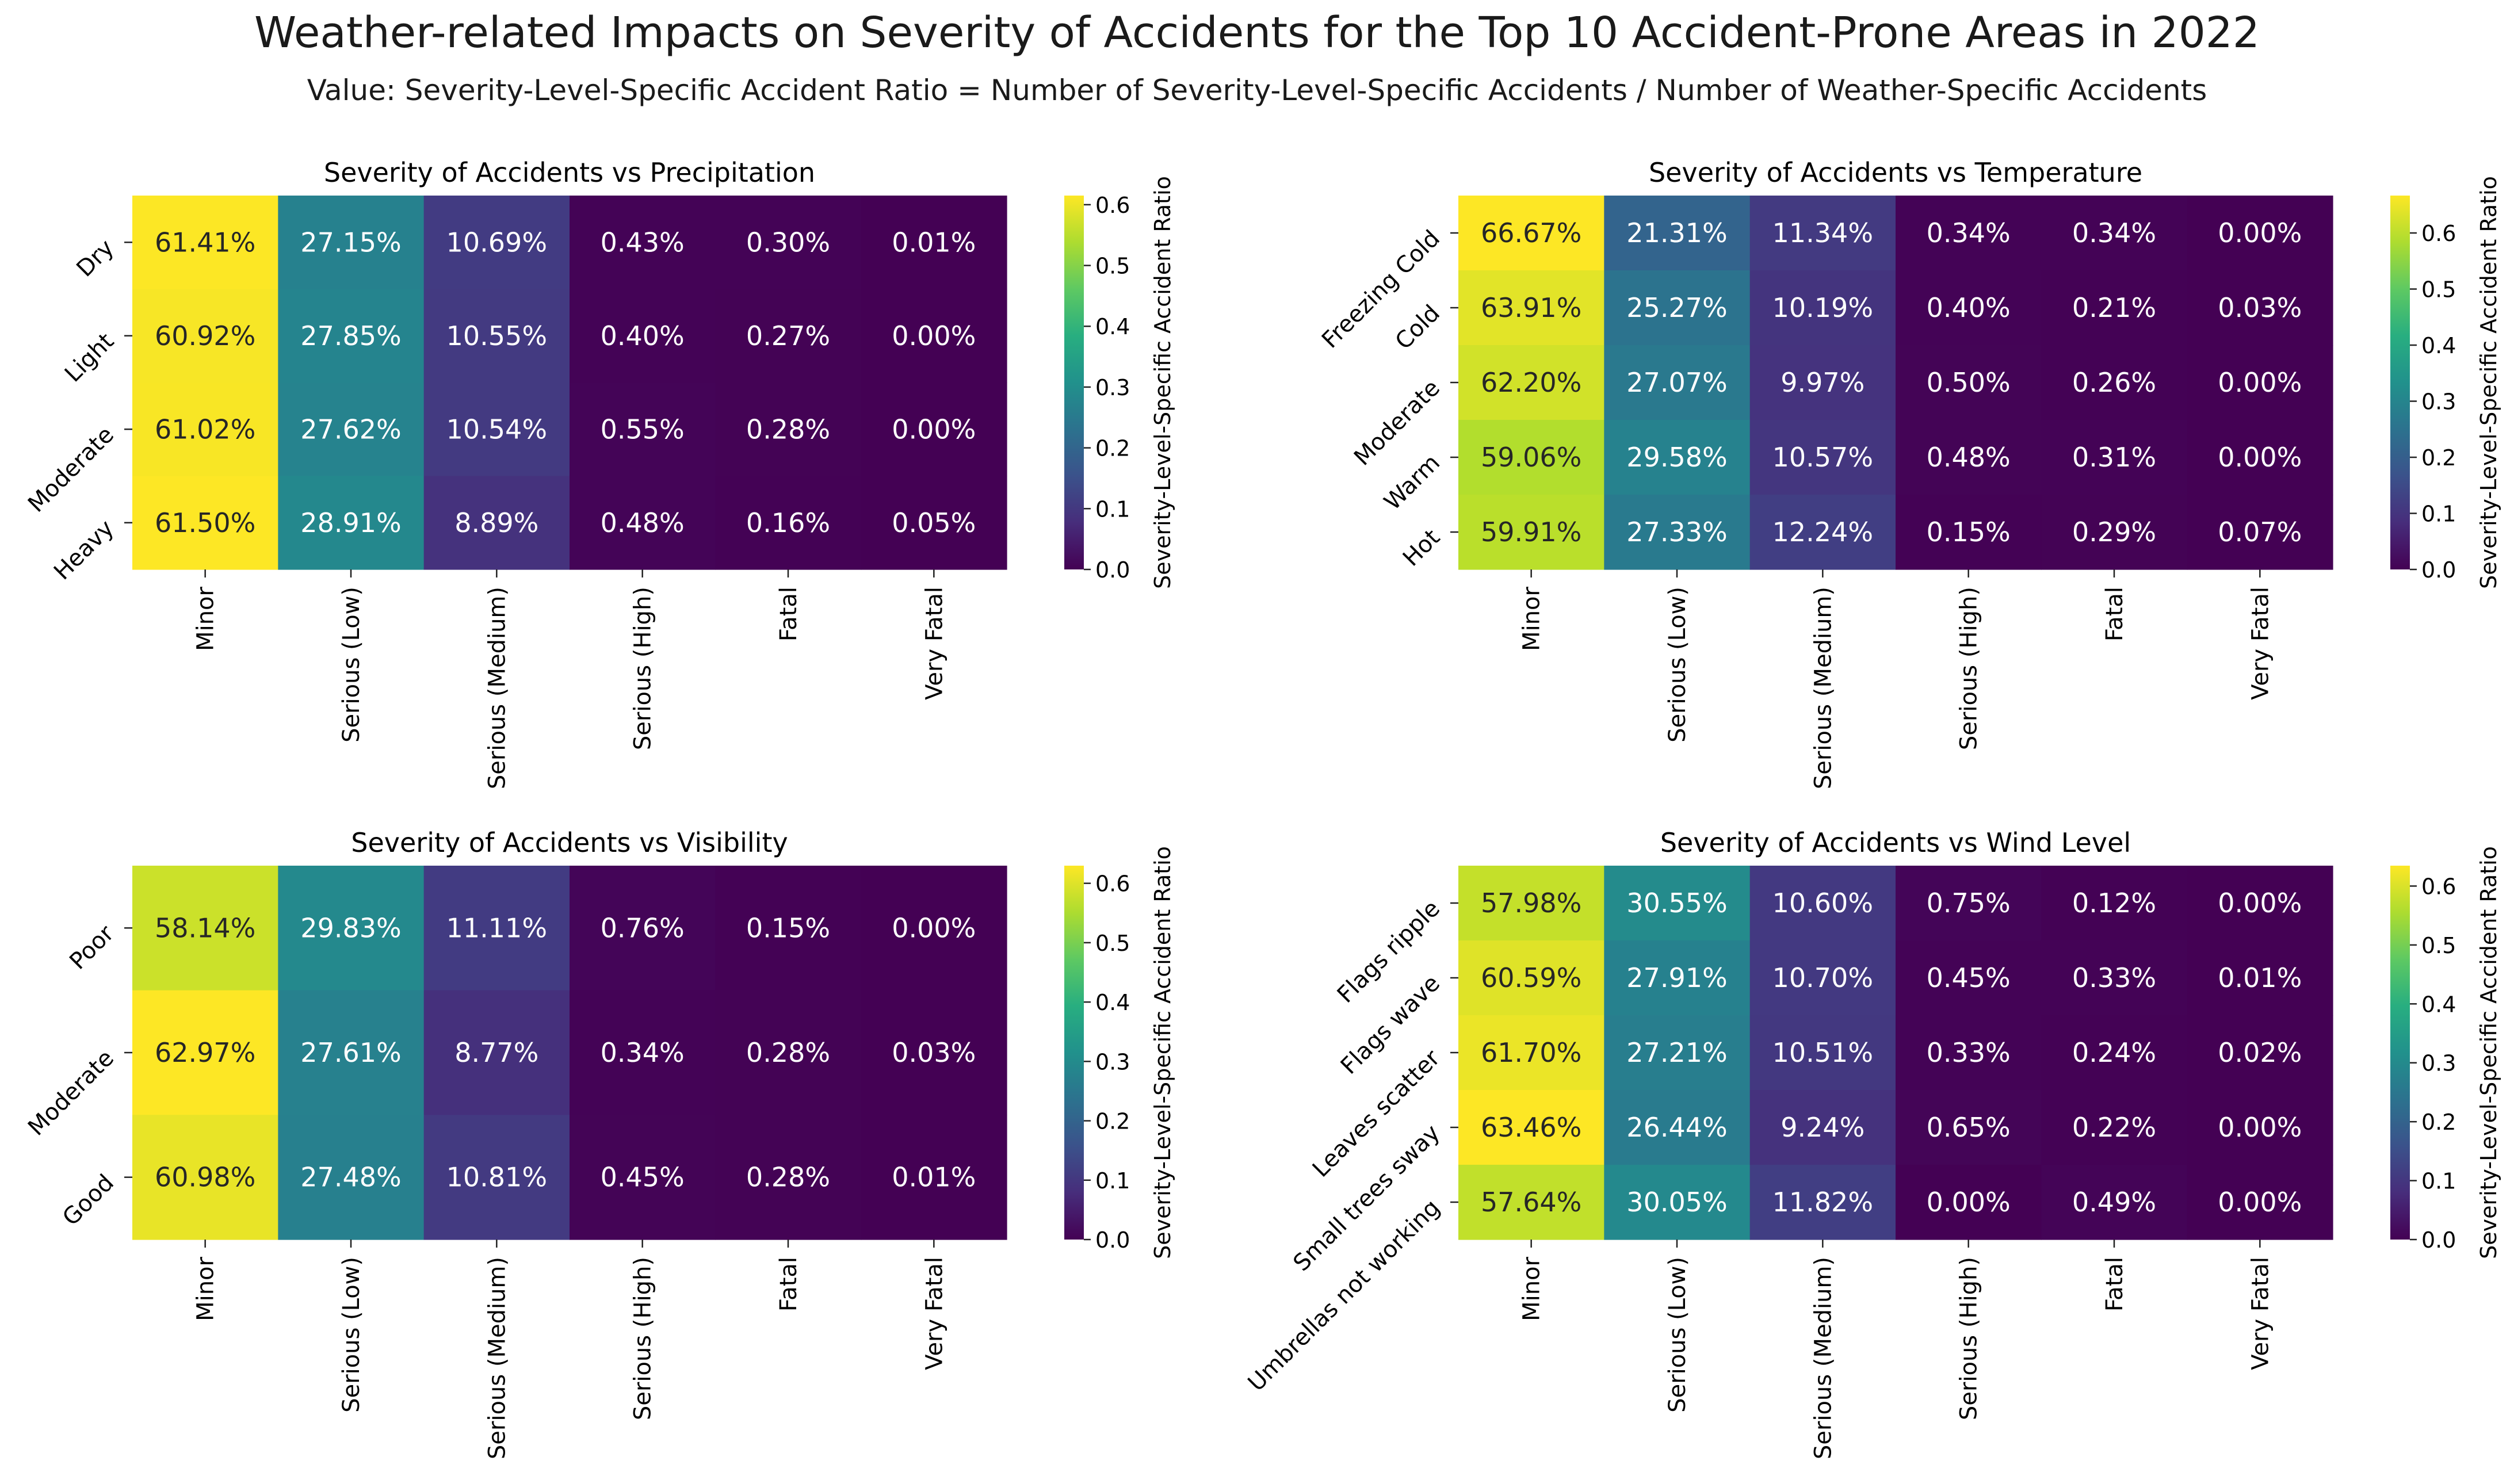 The height and width of the screenshot is (1484, 2514). I want to click on cell-value-label: 0.01%, so click(2260, 977).